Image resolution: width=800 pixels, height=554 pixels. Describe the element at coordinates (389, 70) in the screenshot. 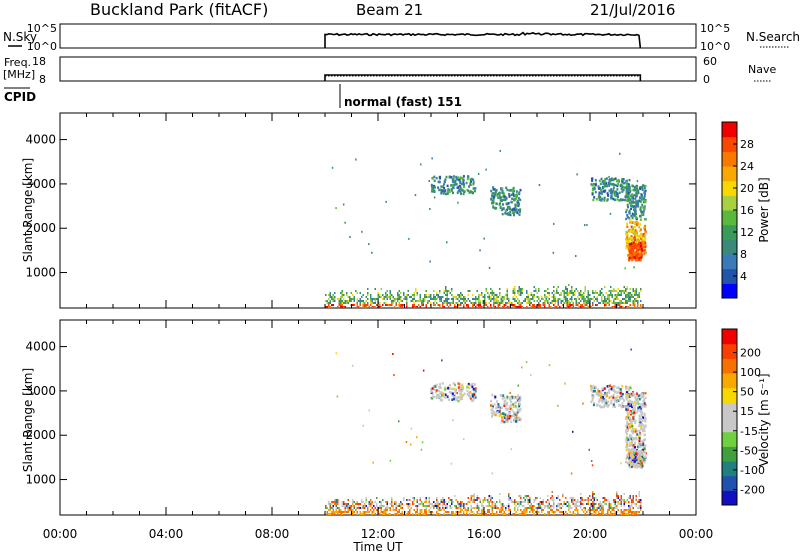

I see `freq-panel: 18 8 60 0 Freq. [MHz] Nave` at that location.